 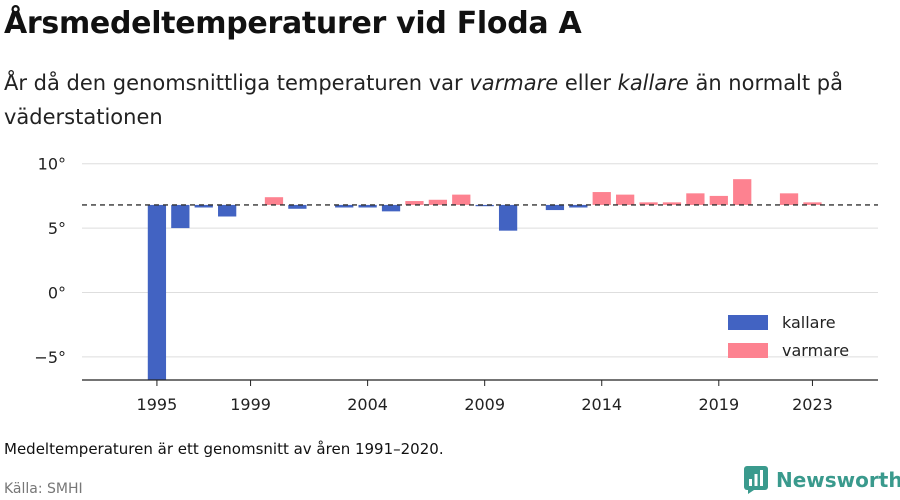 I want to click on axis-layer: 1995 1999 2004 2009 2014 2019 2023, so click(x=480, y=396).